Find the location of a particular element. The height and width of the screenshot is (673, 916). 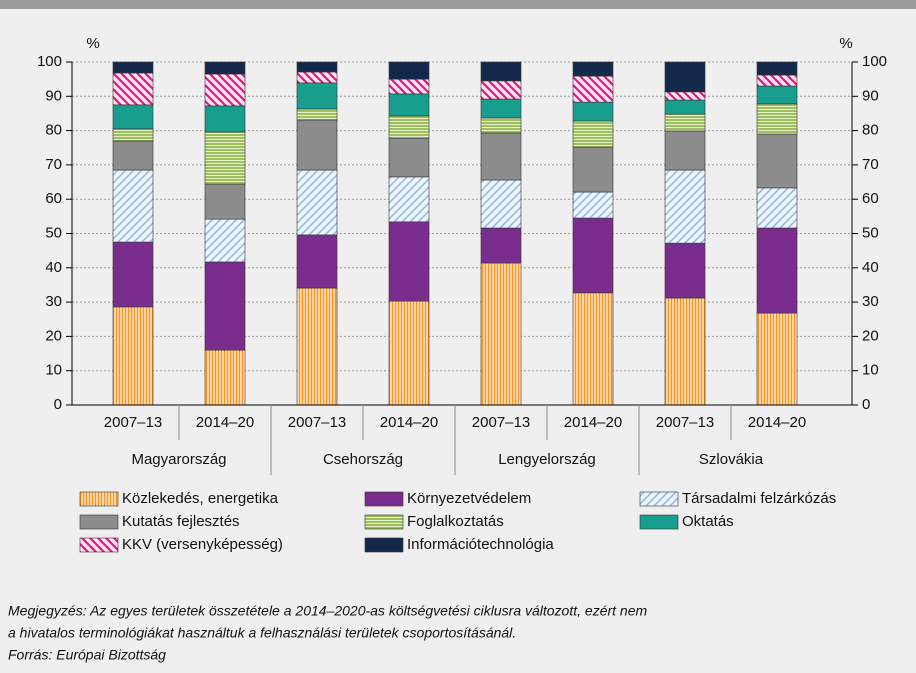

y2-tick-label: 20 is located at coordinates (870, 335).